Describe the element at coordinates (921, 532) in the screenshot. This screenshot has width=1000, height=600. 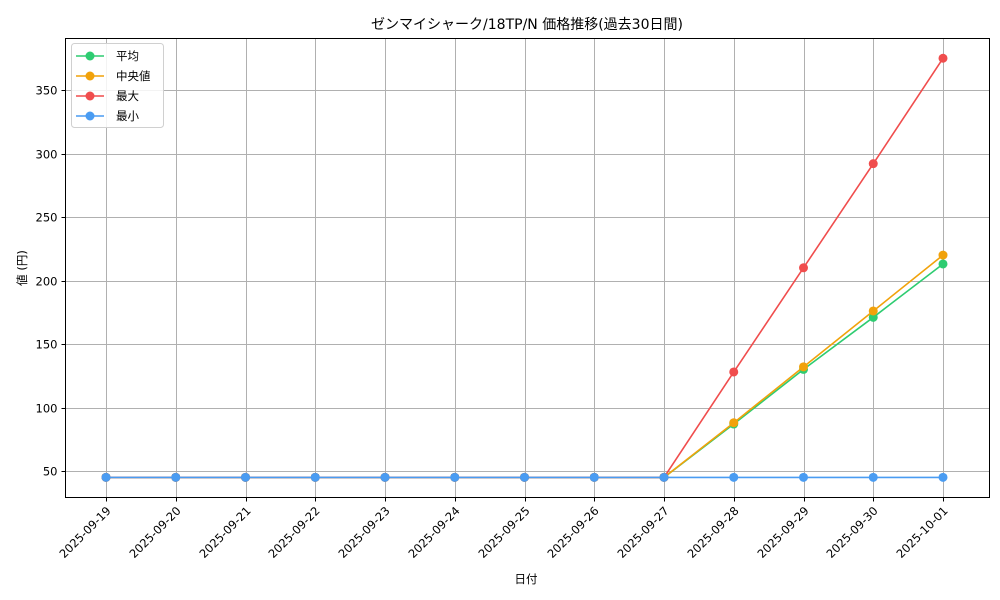
I see `x-tick-label: 2025-10-01` at that location.